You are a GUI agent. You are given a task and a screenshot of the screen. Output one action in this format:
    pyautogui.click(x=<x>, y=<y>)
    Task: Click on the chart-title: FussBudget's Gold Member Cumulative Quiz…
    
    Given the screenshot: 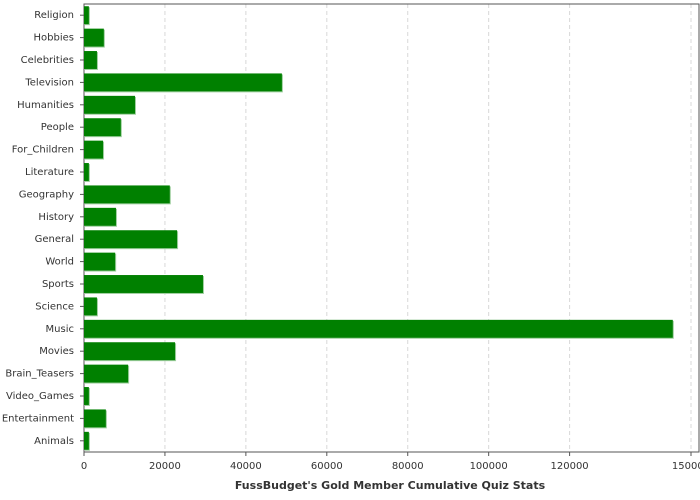 What is the action you would take?
    pyautogui.click(x=390, y=485)
    